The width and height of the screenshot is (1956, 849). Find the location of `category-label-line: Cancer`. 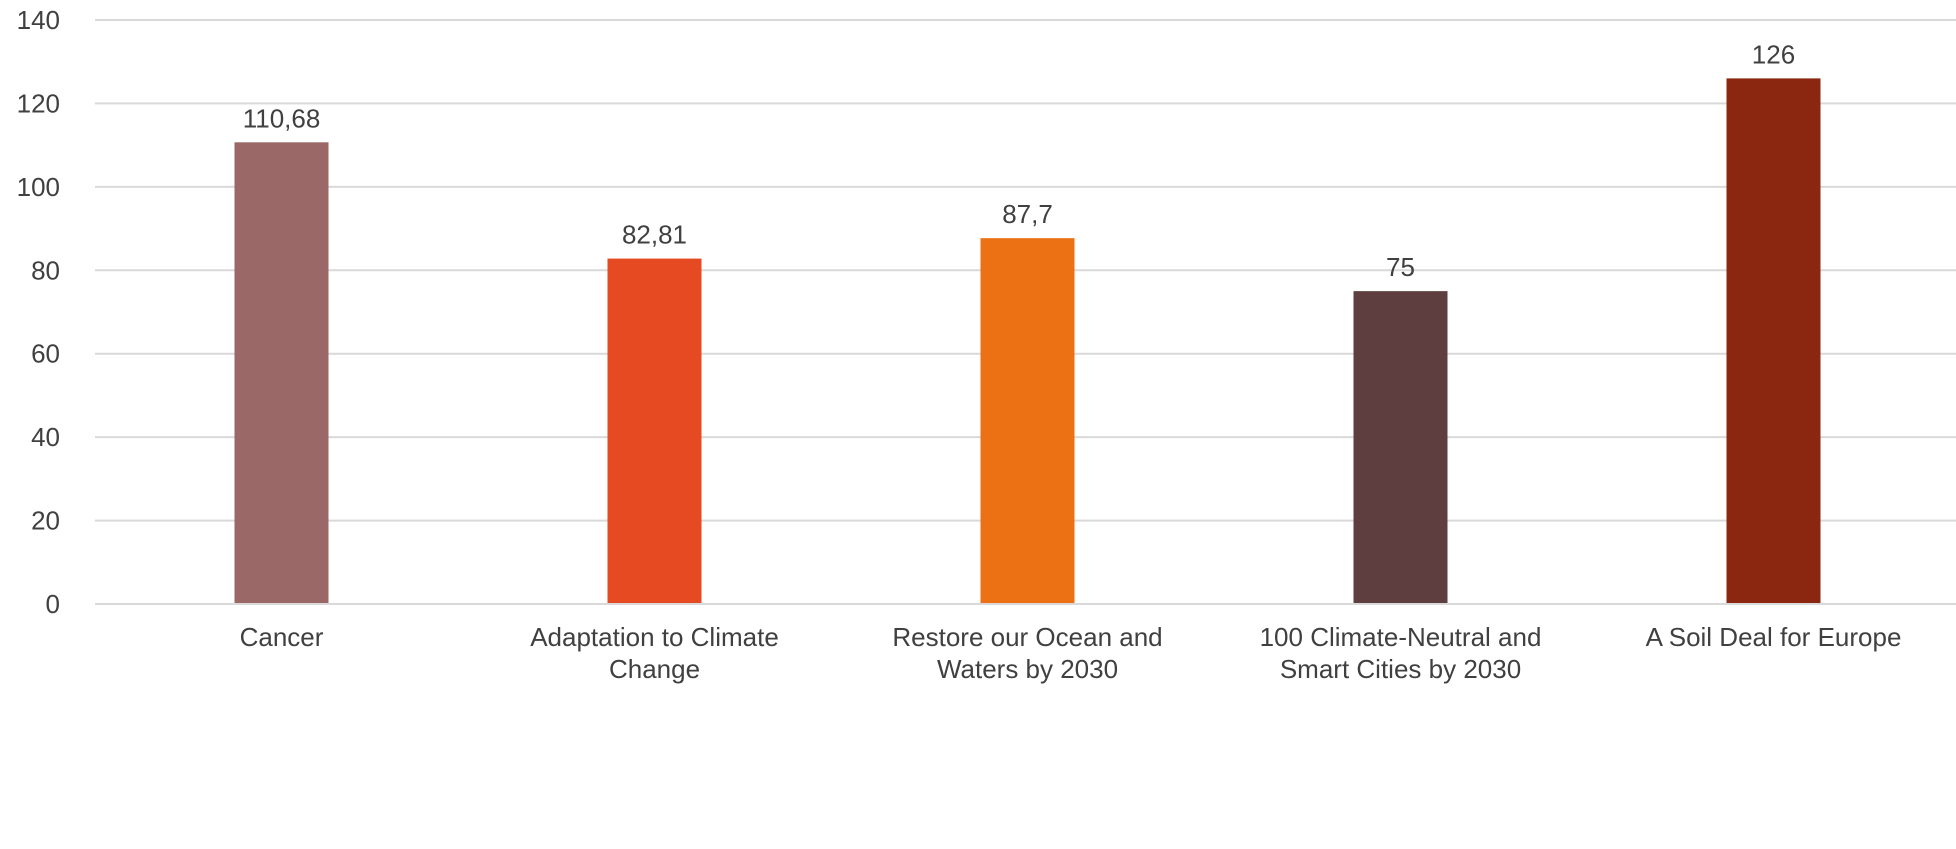

category-label-line: Cancer is located at coordinates (282, 637).